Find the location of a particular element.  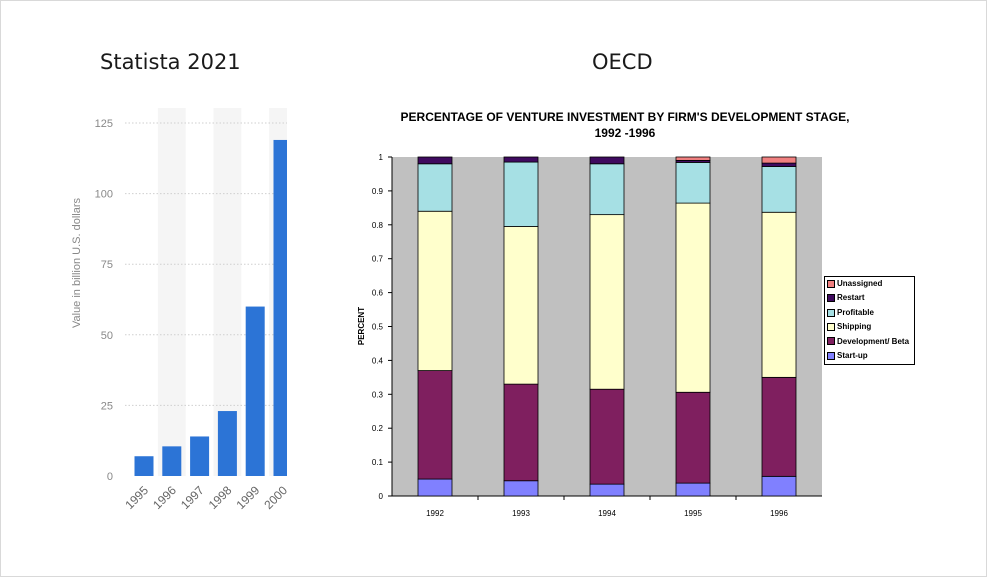

segment-1992-shipping is located at coordinates (435, 290).